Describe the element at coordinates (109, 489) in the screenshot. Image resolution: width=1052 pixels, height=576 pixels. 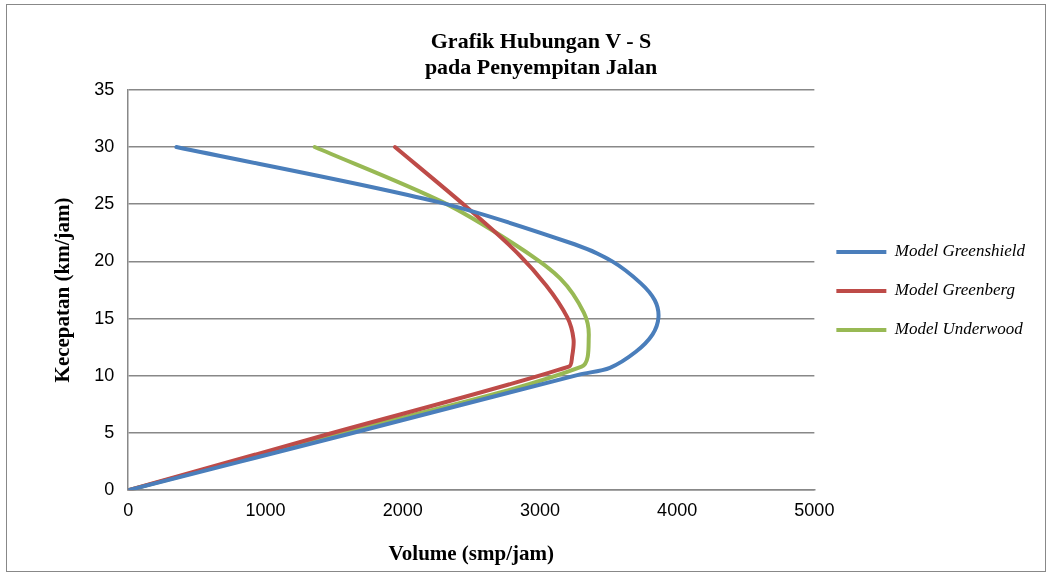
I see `y-tick-label: 0` at that location.